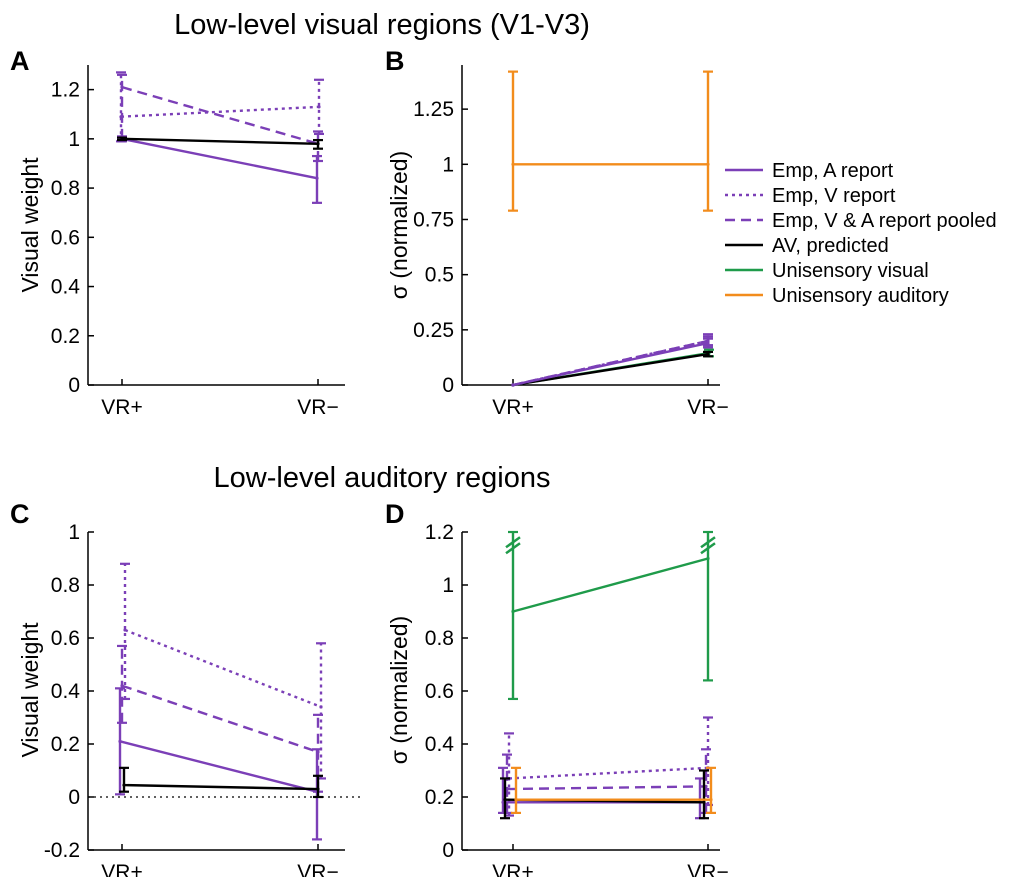 Image resolution: width=1036 pixels, height=877 pixels. Describe the element at coordinates (707, 869) in the screenshot. I see `panel-d-x-tick-label: VR−` at that location.